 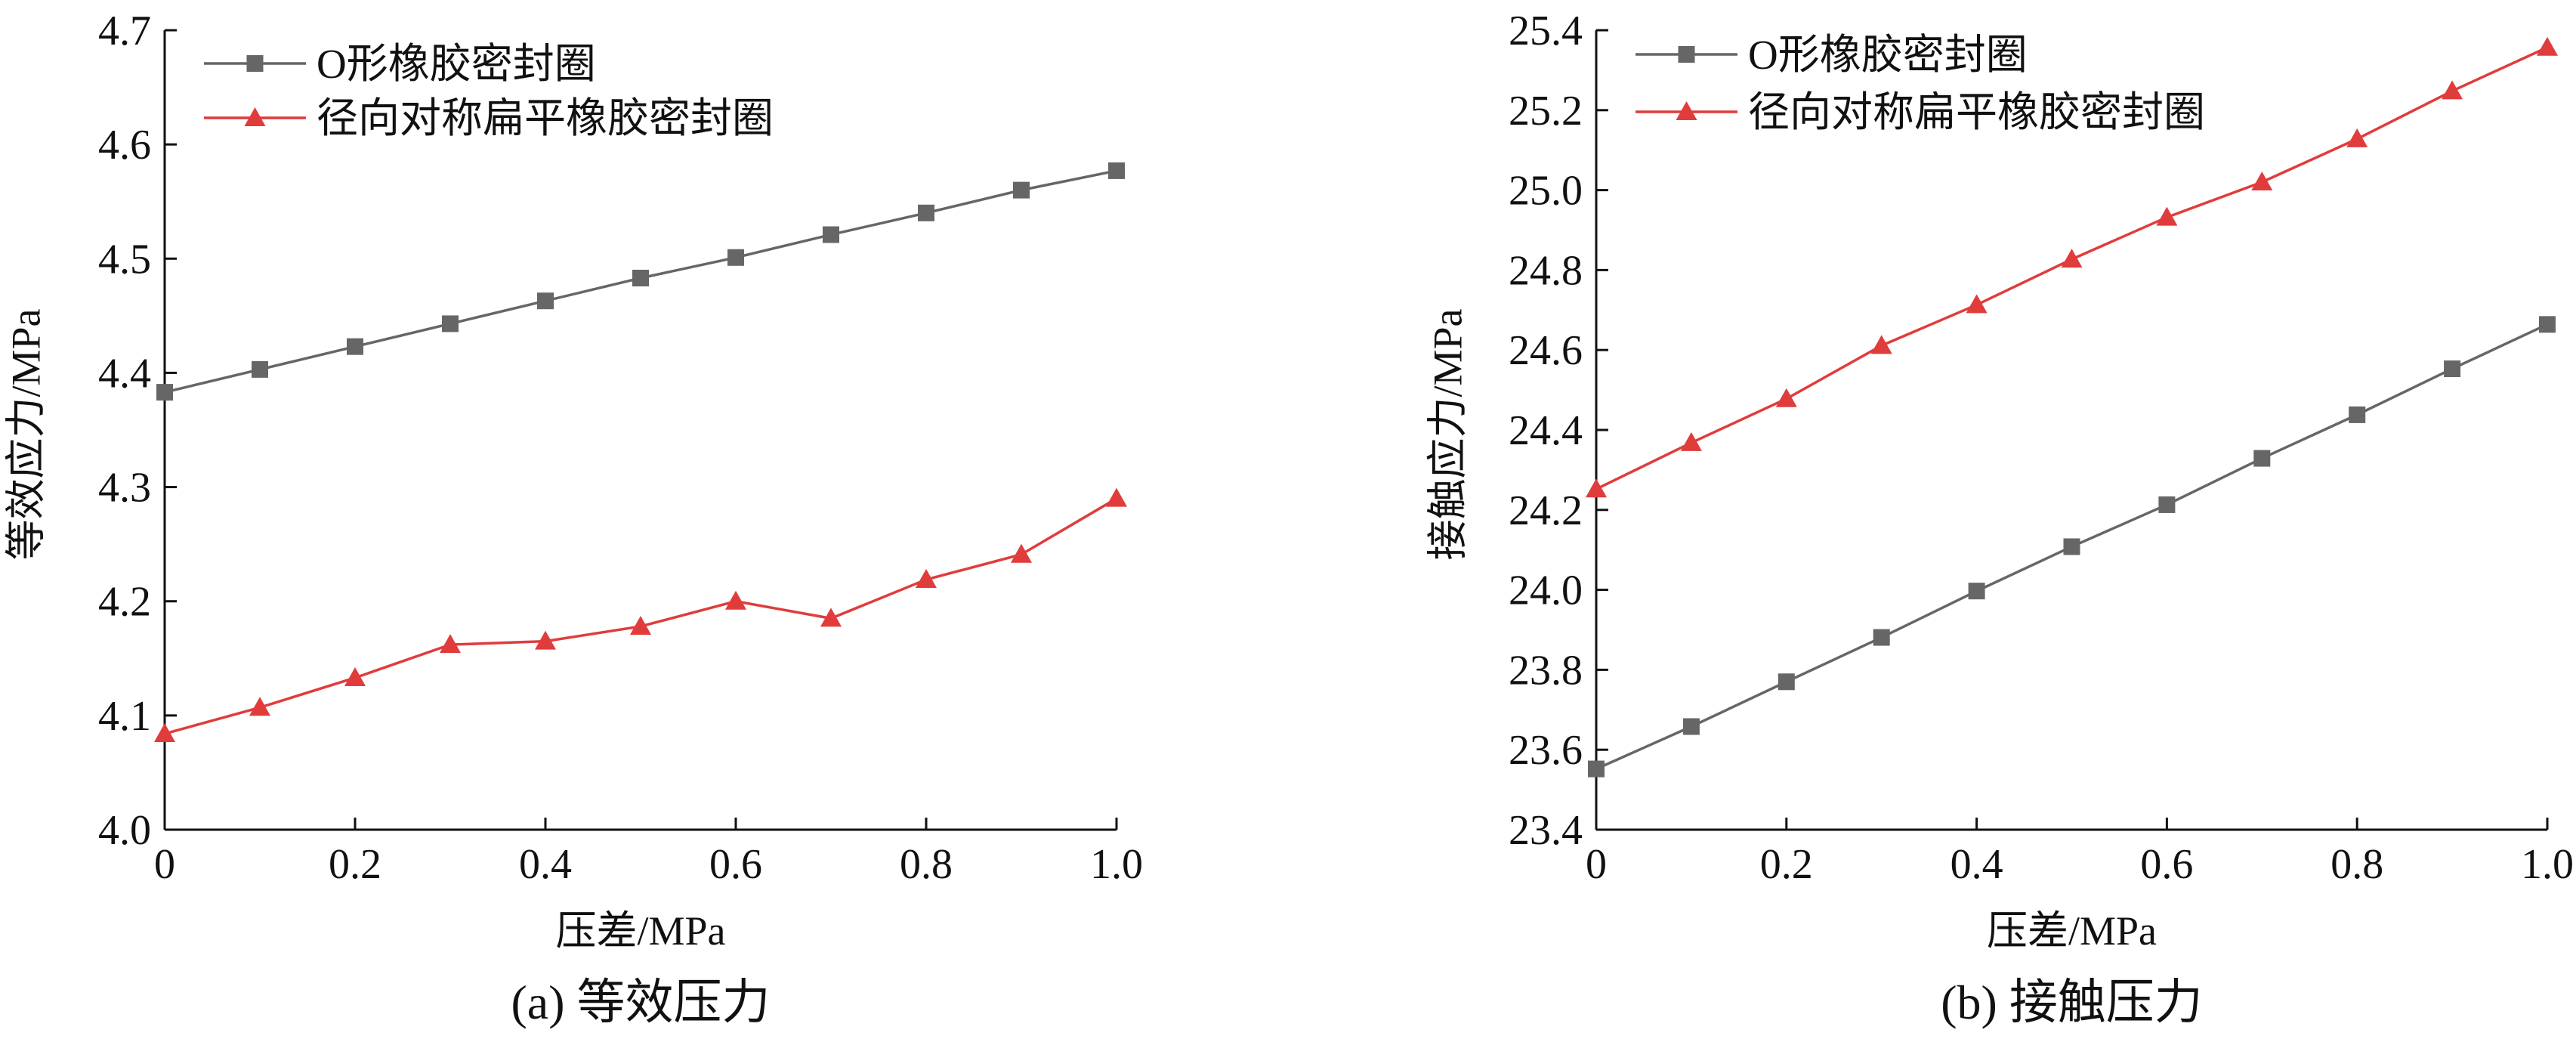 I want to click on y-tick-label: 4.6, so click(x=124, y=145).